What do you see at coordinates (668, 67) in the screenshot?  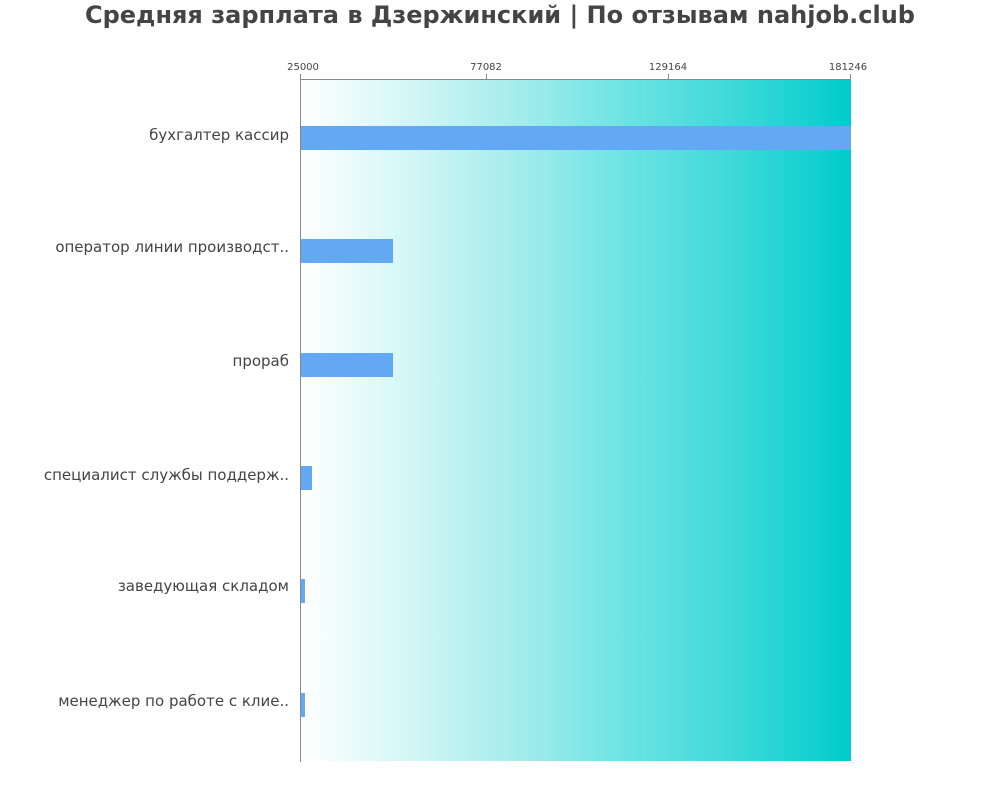 I see `x-tick-label: 129164` at bounding box center [668, 67].